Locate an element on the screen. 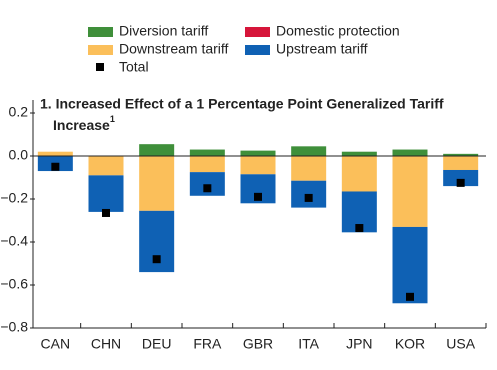 The image size is (497, 370). x-tick-label: GBR is located at coordinates (258, 344).